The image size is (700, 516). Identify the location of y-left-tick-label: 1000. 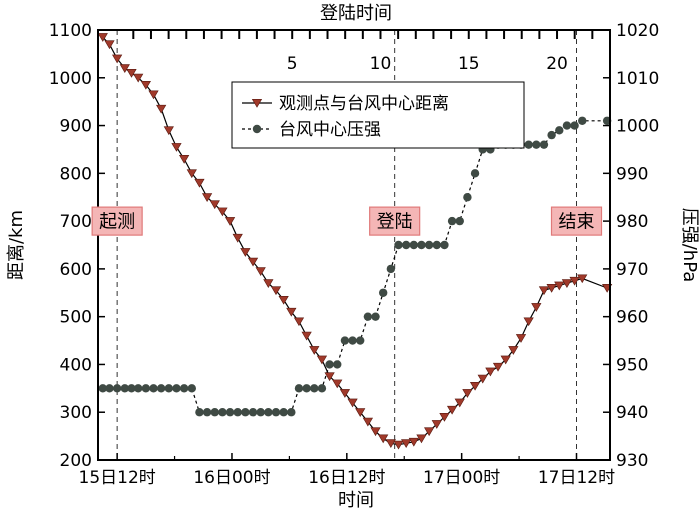
(70, 79).